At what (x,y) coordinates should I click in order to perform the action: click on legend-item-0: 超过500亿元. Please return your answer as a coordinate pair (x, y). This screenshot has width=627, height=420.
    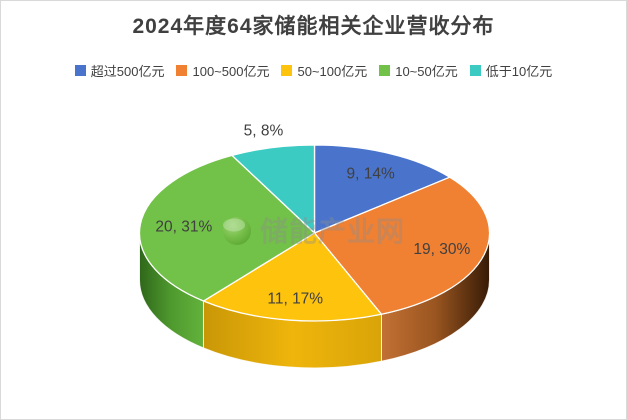
    Looking at the image, I should click on (119, 70).